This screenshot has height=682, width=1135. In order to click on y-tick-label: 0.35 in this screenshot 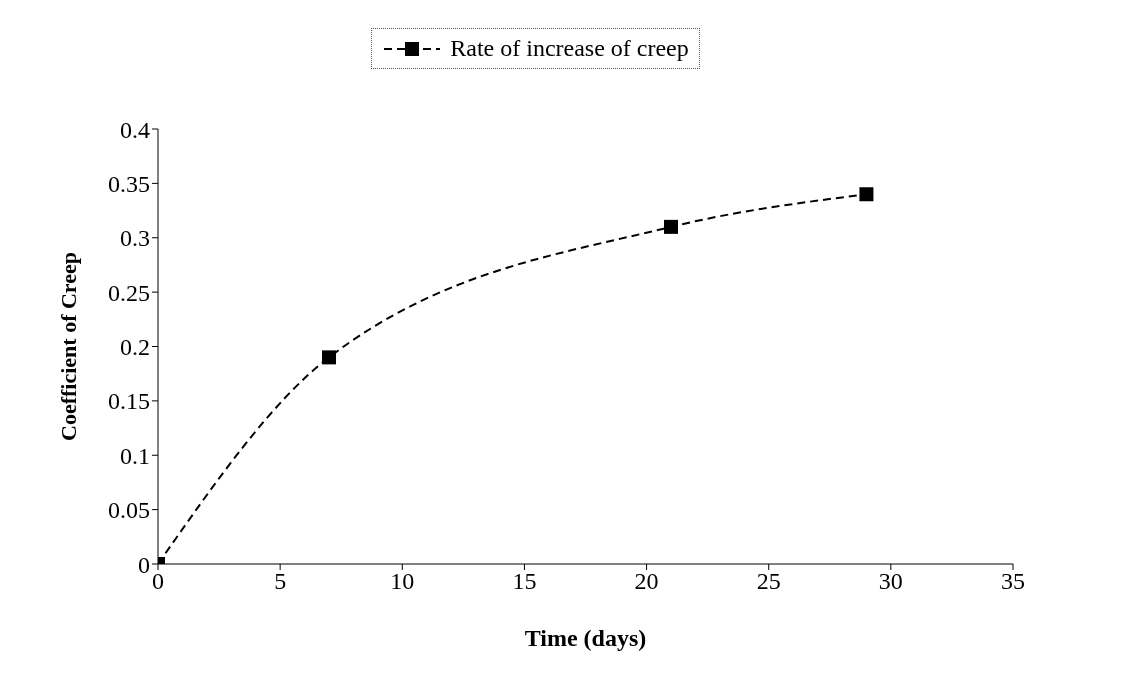, I will do `click(129, 183)`.